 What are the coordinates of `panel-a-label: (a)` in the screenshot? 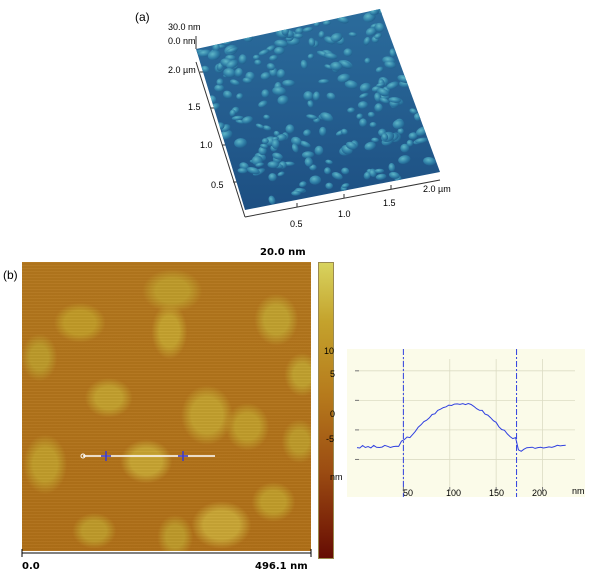 It's located at (142, 17).